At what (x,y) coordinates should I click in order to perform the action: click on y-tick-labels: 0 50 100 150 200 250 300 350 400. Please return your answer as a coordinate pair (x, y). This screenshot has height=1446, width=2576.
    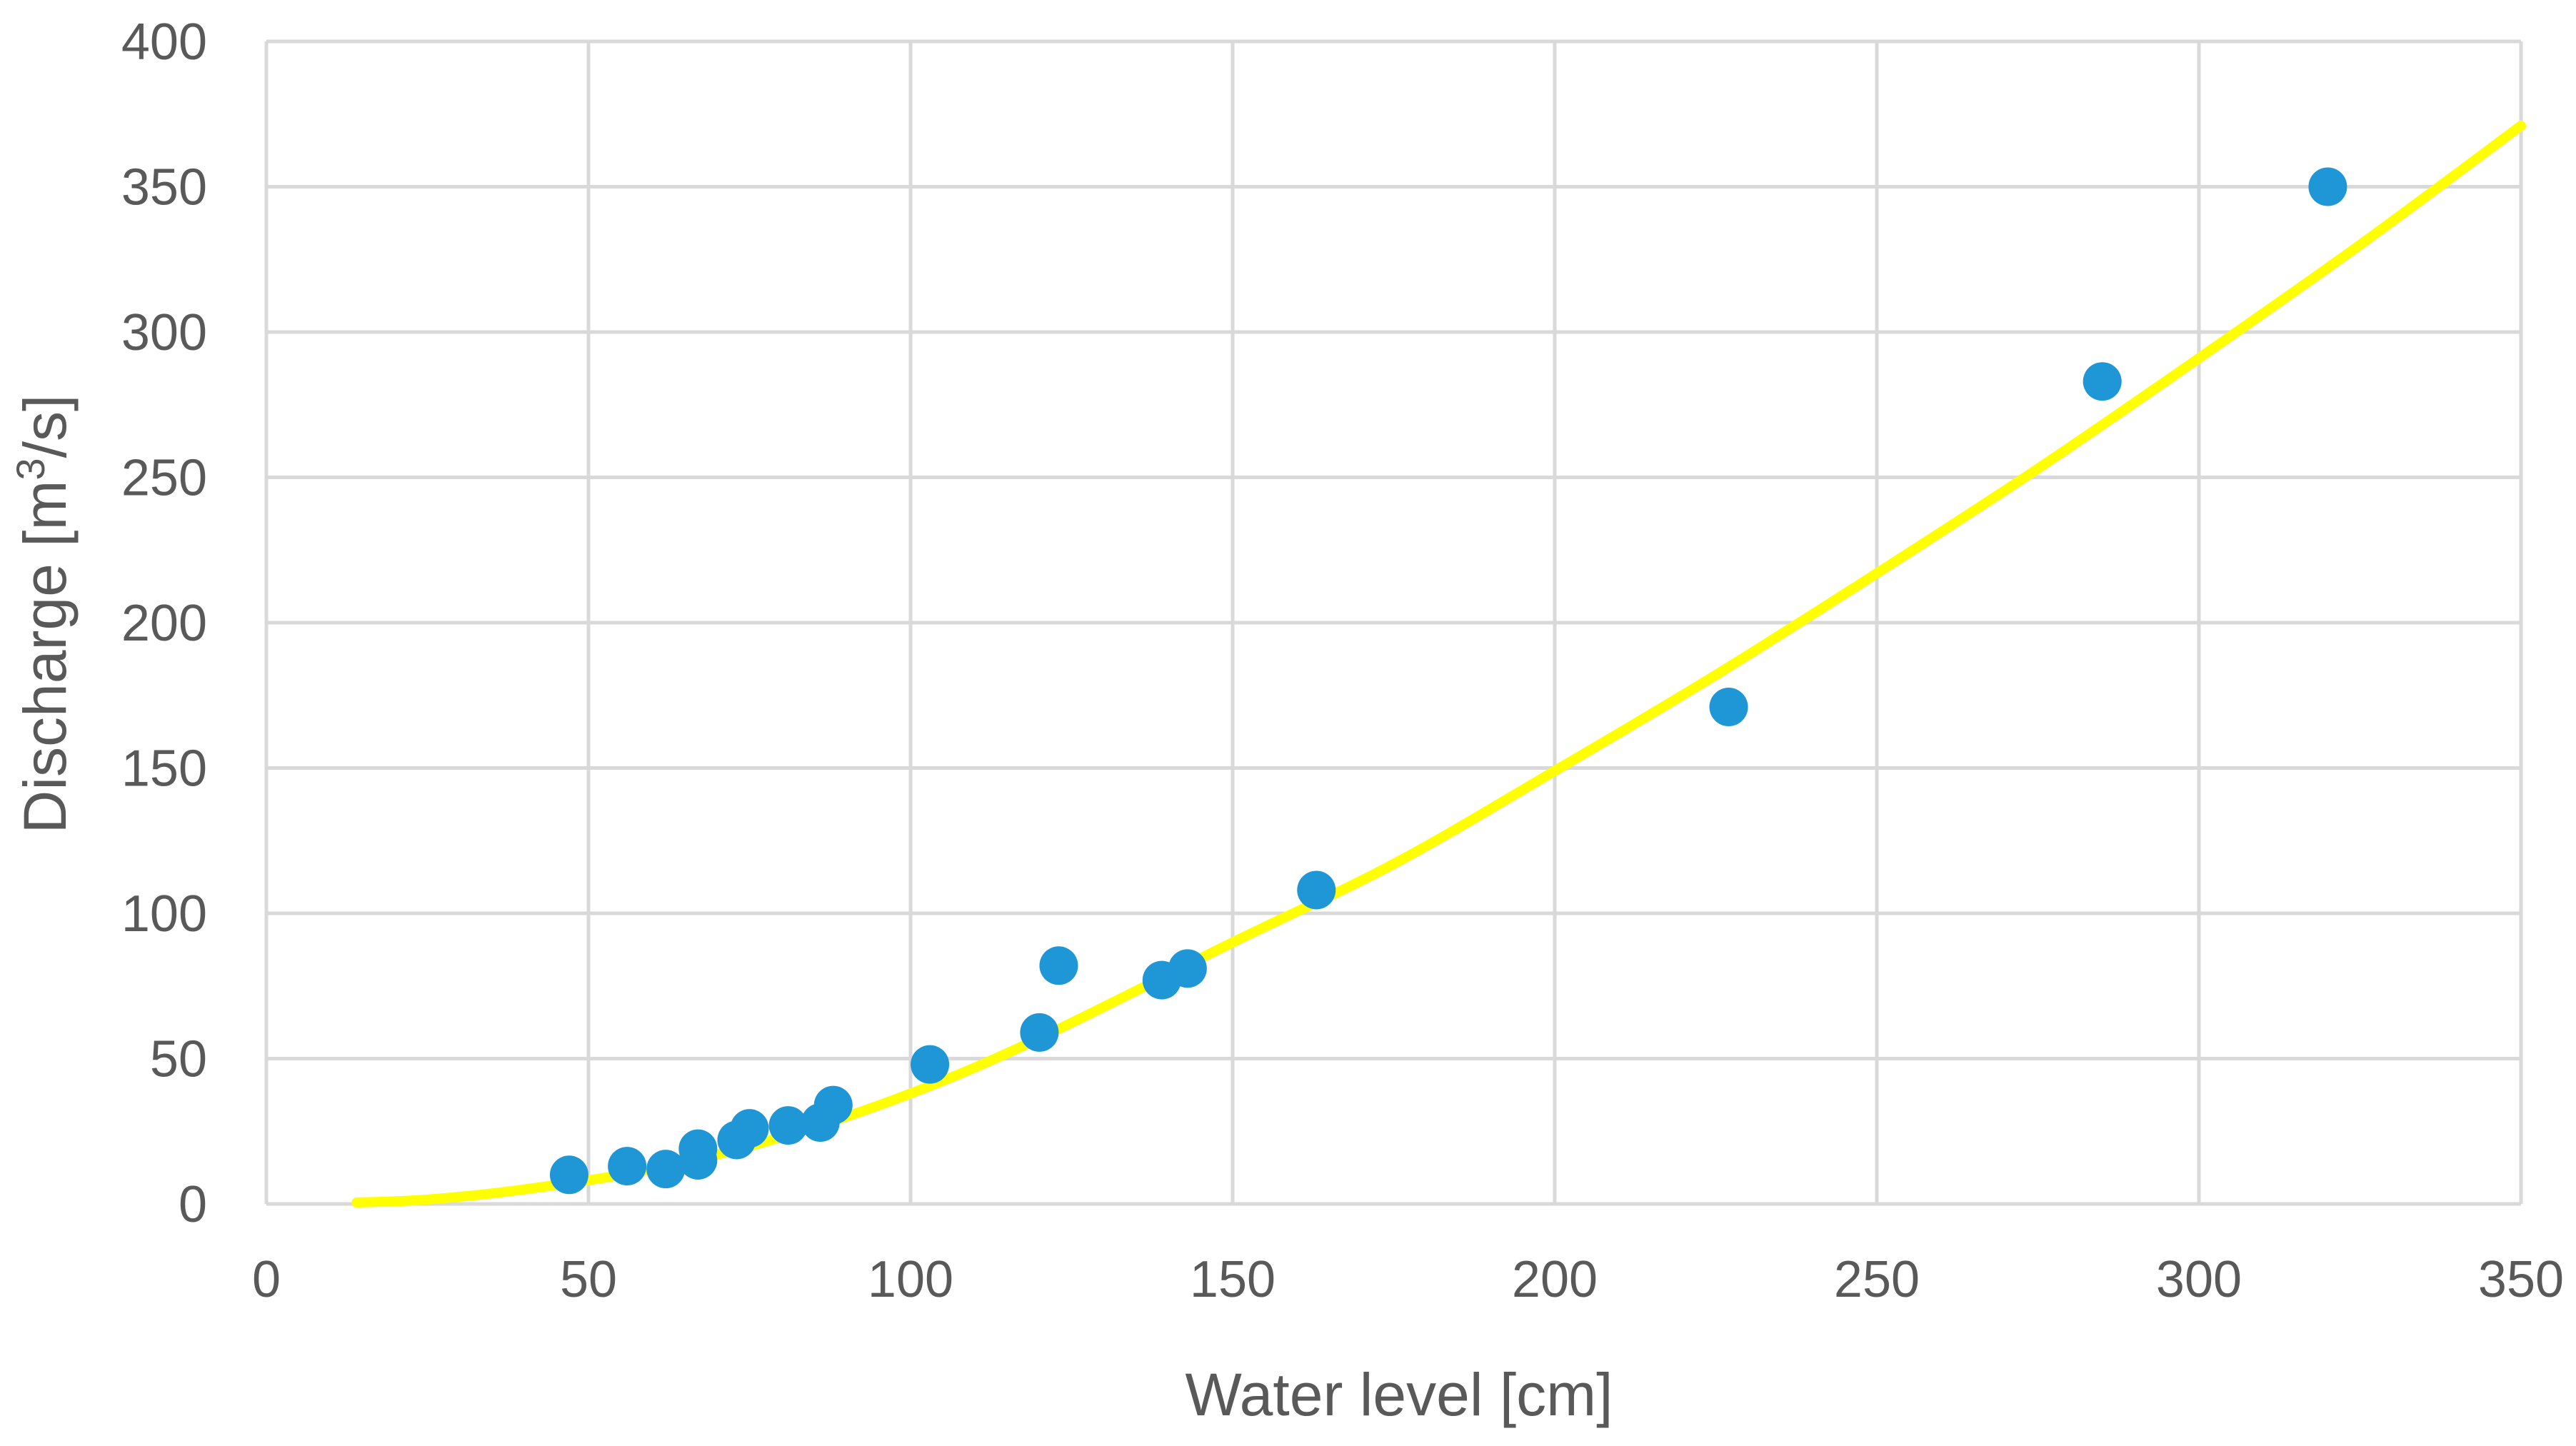
    Looking at the image, I should click on (164, 623).